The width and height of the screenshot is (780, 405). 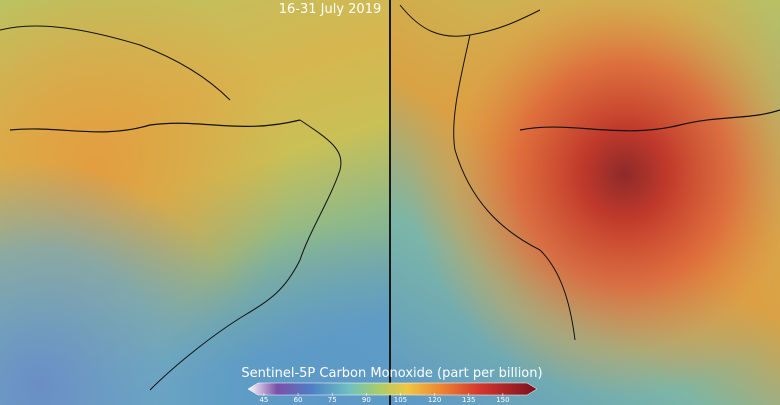 What do you see at coordinates (263, 400) in the screenshot?
I see `colorbar-tick-label: 45` at bounding box center [263, 400].